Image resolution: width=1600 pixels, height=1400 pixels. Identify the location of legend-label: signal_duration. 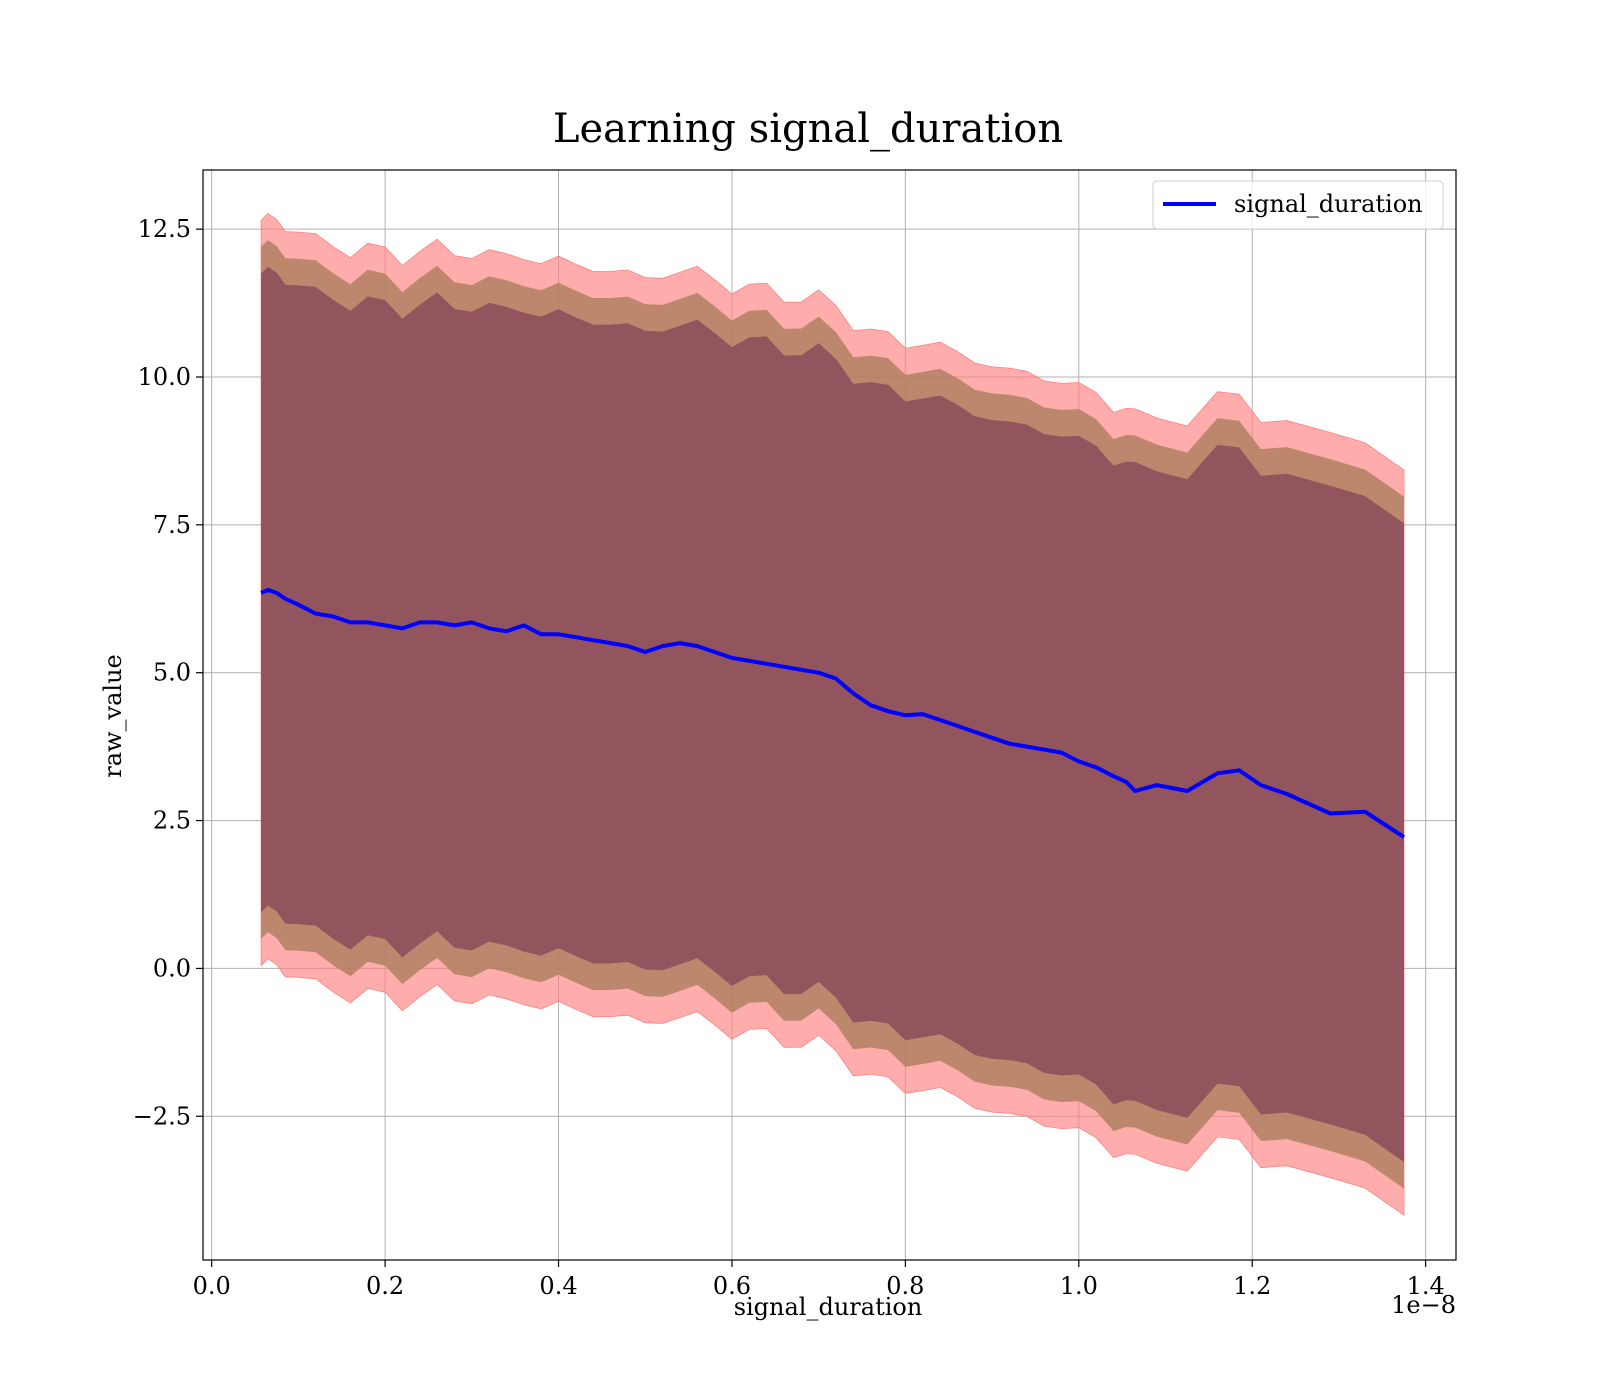
(1328, 204).